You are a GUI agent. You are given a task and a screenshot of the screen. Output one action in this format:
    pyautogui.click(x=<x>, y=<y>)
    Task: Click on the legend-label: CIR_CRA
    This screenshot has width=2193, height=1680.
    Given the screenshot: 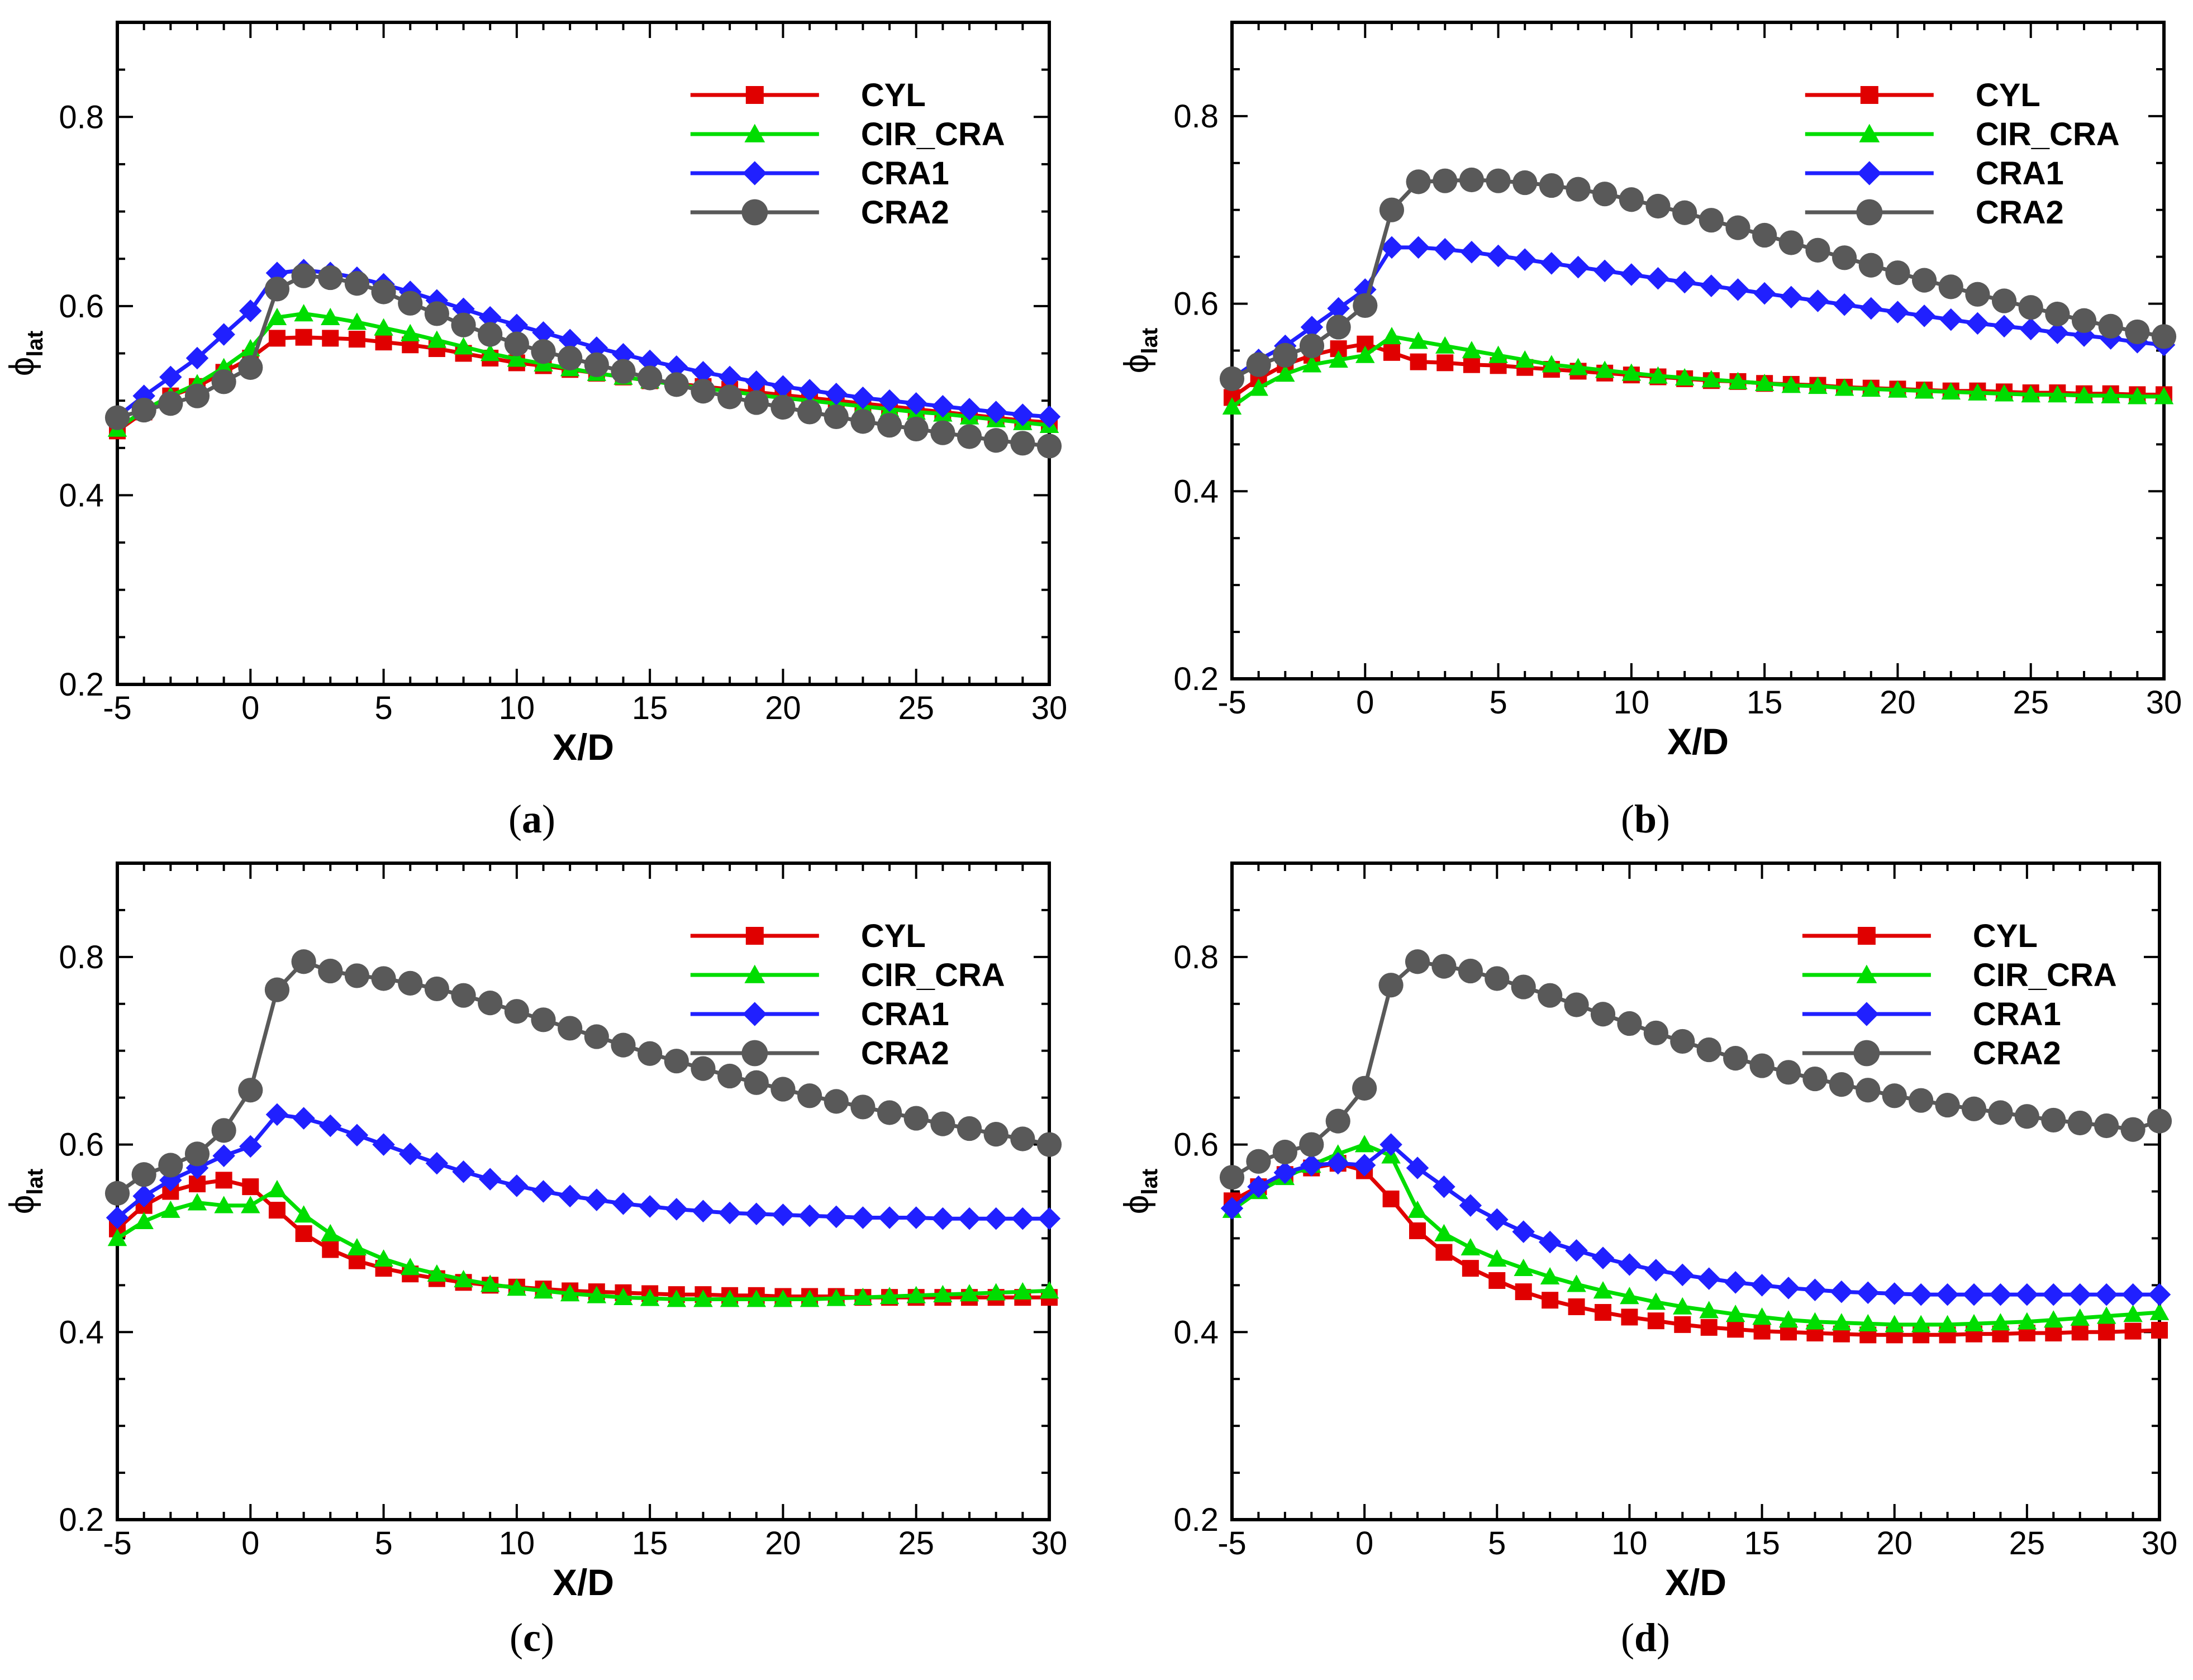 What is the action you would take?
    pyautogui.click(x=2045, y=975)
    